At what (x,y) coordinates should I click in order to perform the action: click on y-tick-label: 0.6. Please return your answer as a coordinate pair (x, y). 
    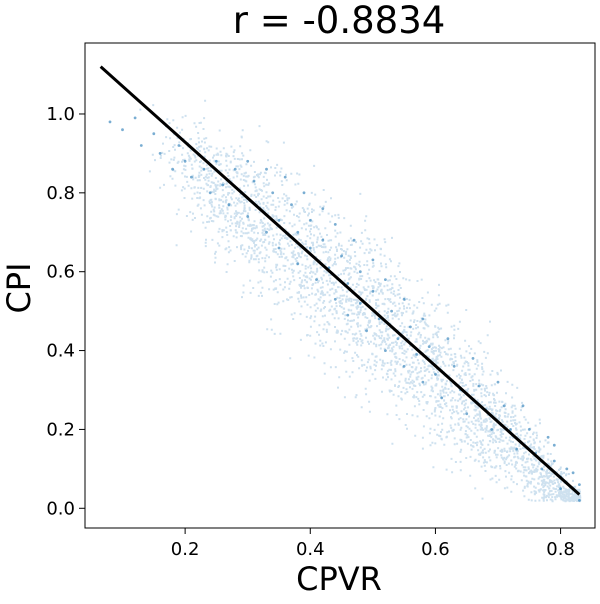
    Looking at the image, I should click on (60, 272).